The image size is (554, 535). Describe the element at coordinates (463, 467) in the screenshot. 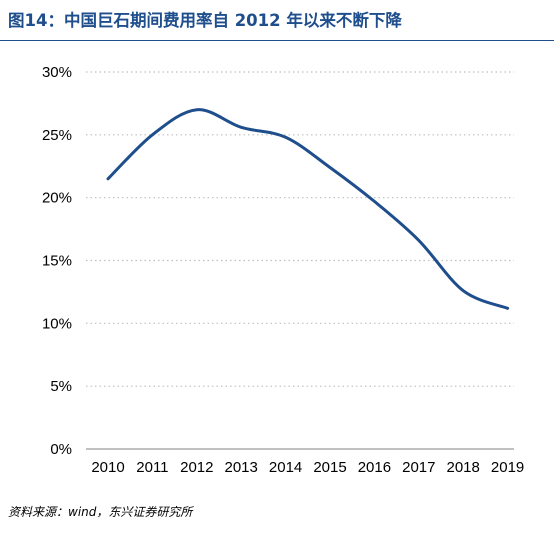

I see `x-tick-label: 2018` at that location.